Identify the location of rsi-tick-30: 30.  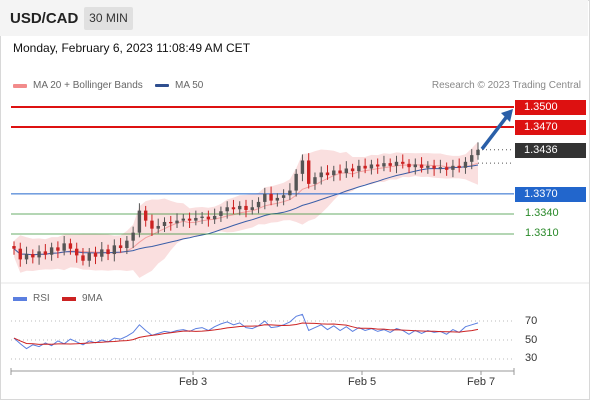
(531, 358).